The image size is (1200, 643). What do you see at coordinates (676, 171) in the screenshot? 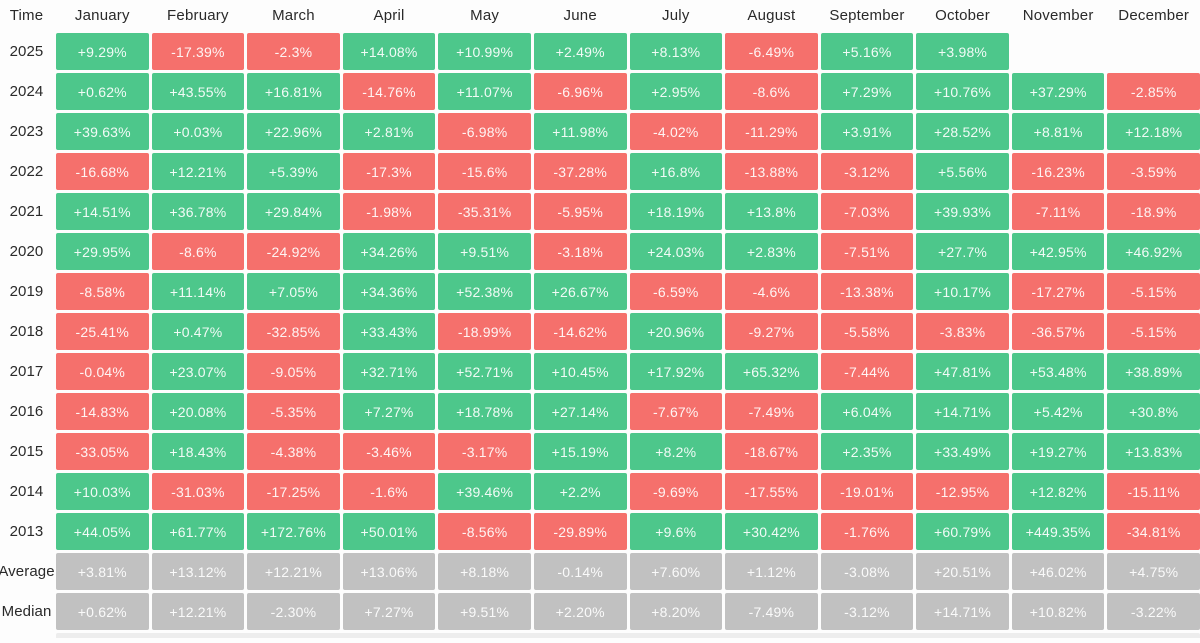
I see `cell-2022-july: +16.8%` at bounding box center [676, 171].